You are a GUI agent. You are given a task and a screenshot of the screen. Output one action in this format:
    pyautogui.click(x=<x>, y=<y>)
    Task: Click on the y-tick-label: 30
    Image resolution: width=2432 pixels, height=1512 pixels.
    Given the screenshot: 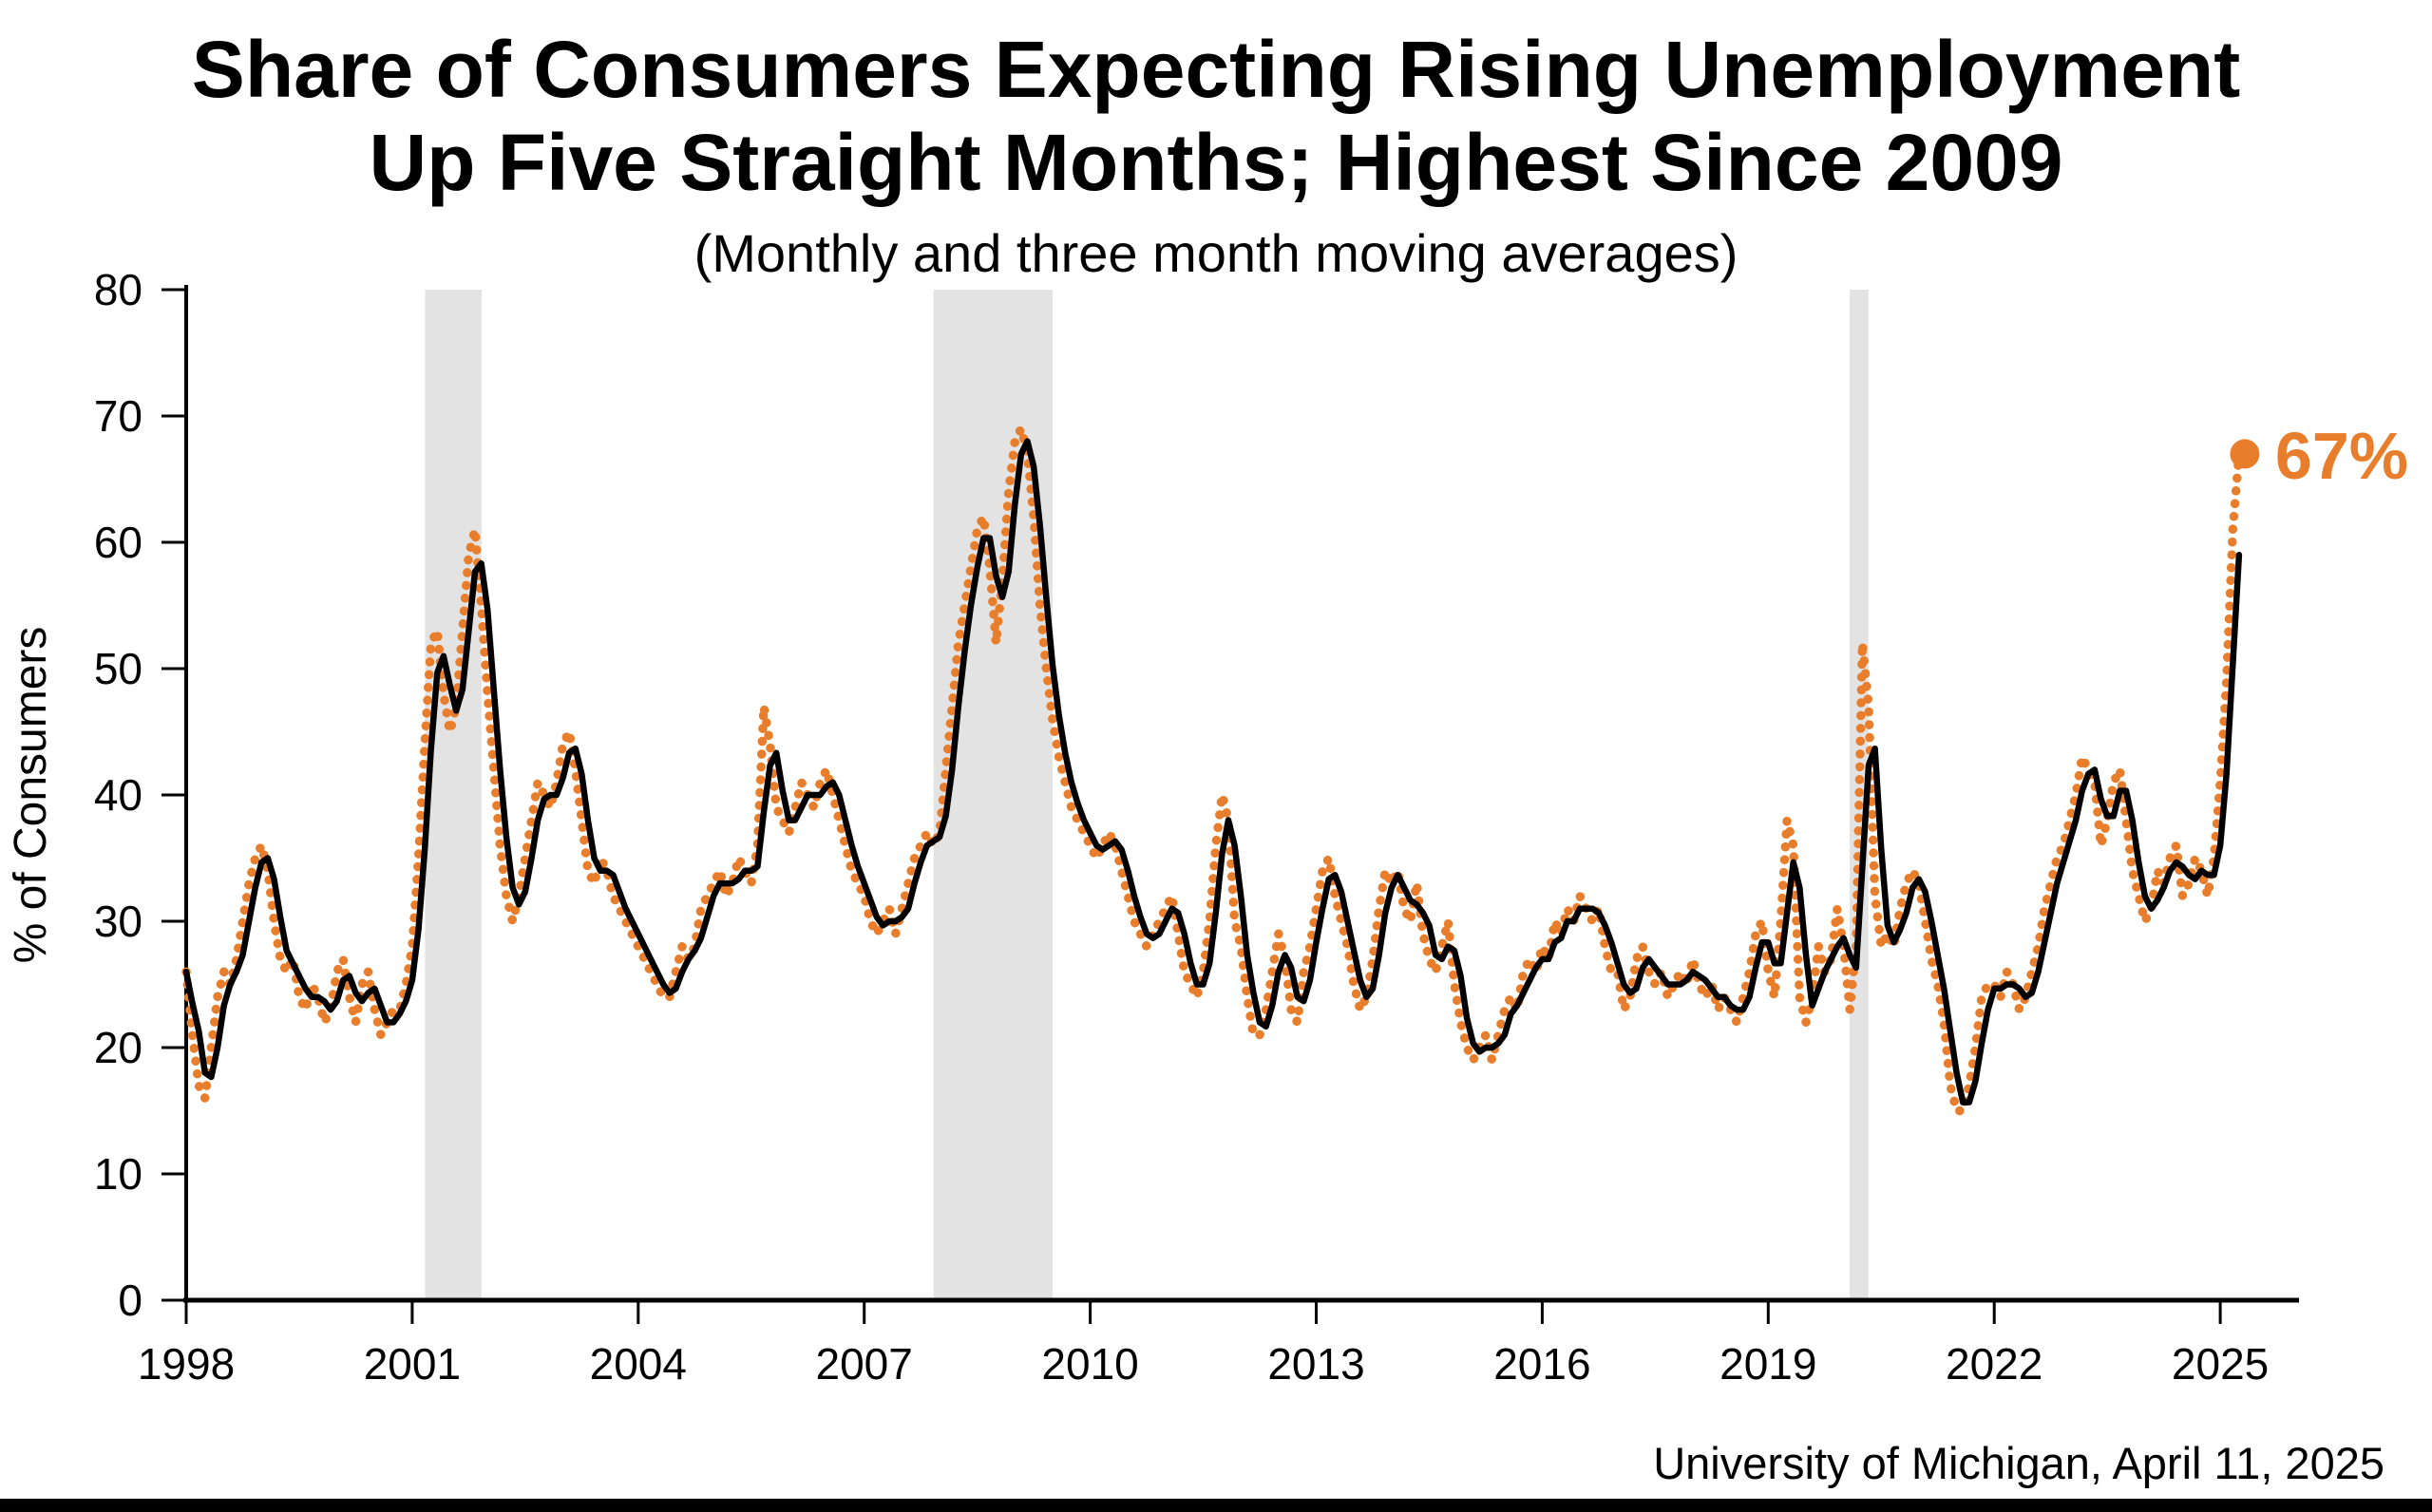 What is the action you would take?
    pyautogui.click(x=118, y=922)
    